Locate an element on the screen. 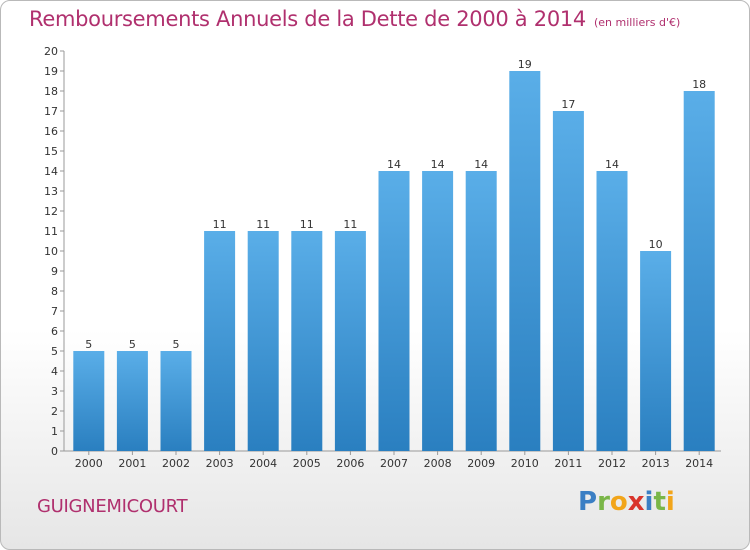  y-tick-label: 5 is located at coordinates (54, 351).